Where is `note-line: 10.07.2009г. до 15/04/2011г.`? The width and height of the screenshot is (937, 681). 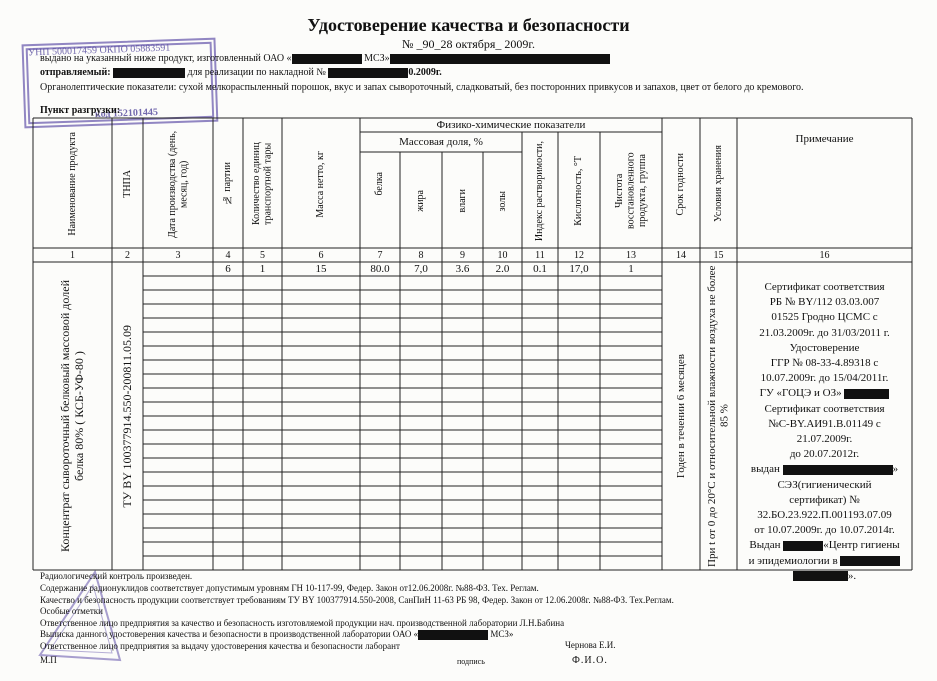 note-line: 10.07.2009г. до 15/04/2011г. is located at coordinates (824, 378).